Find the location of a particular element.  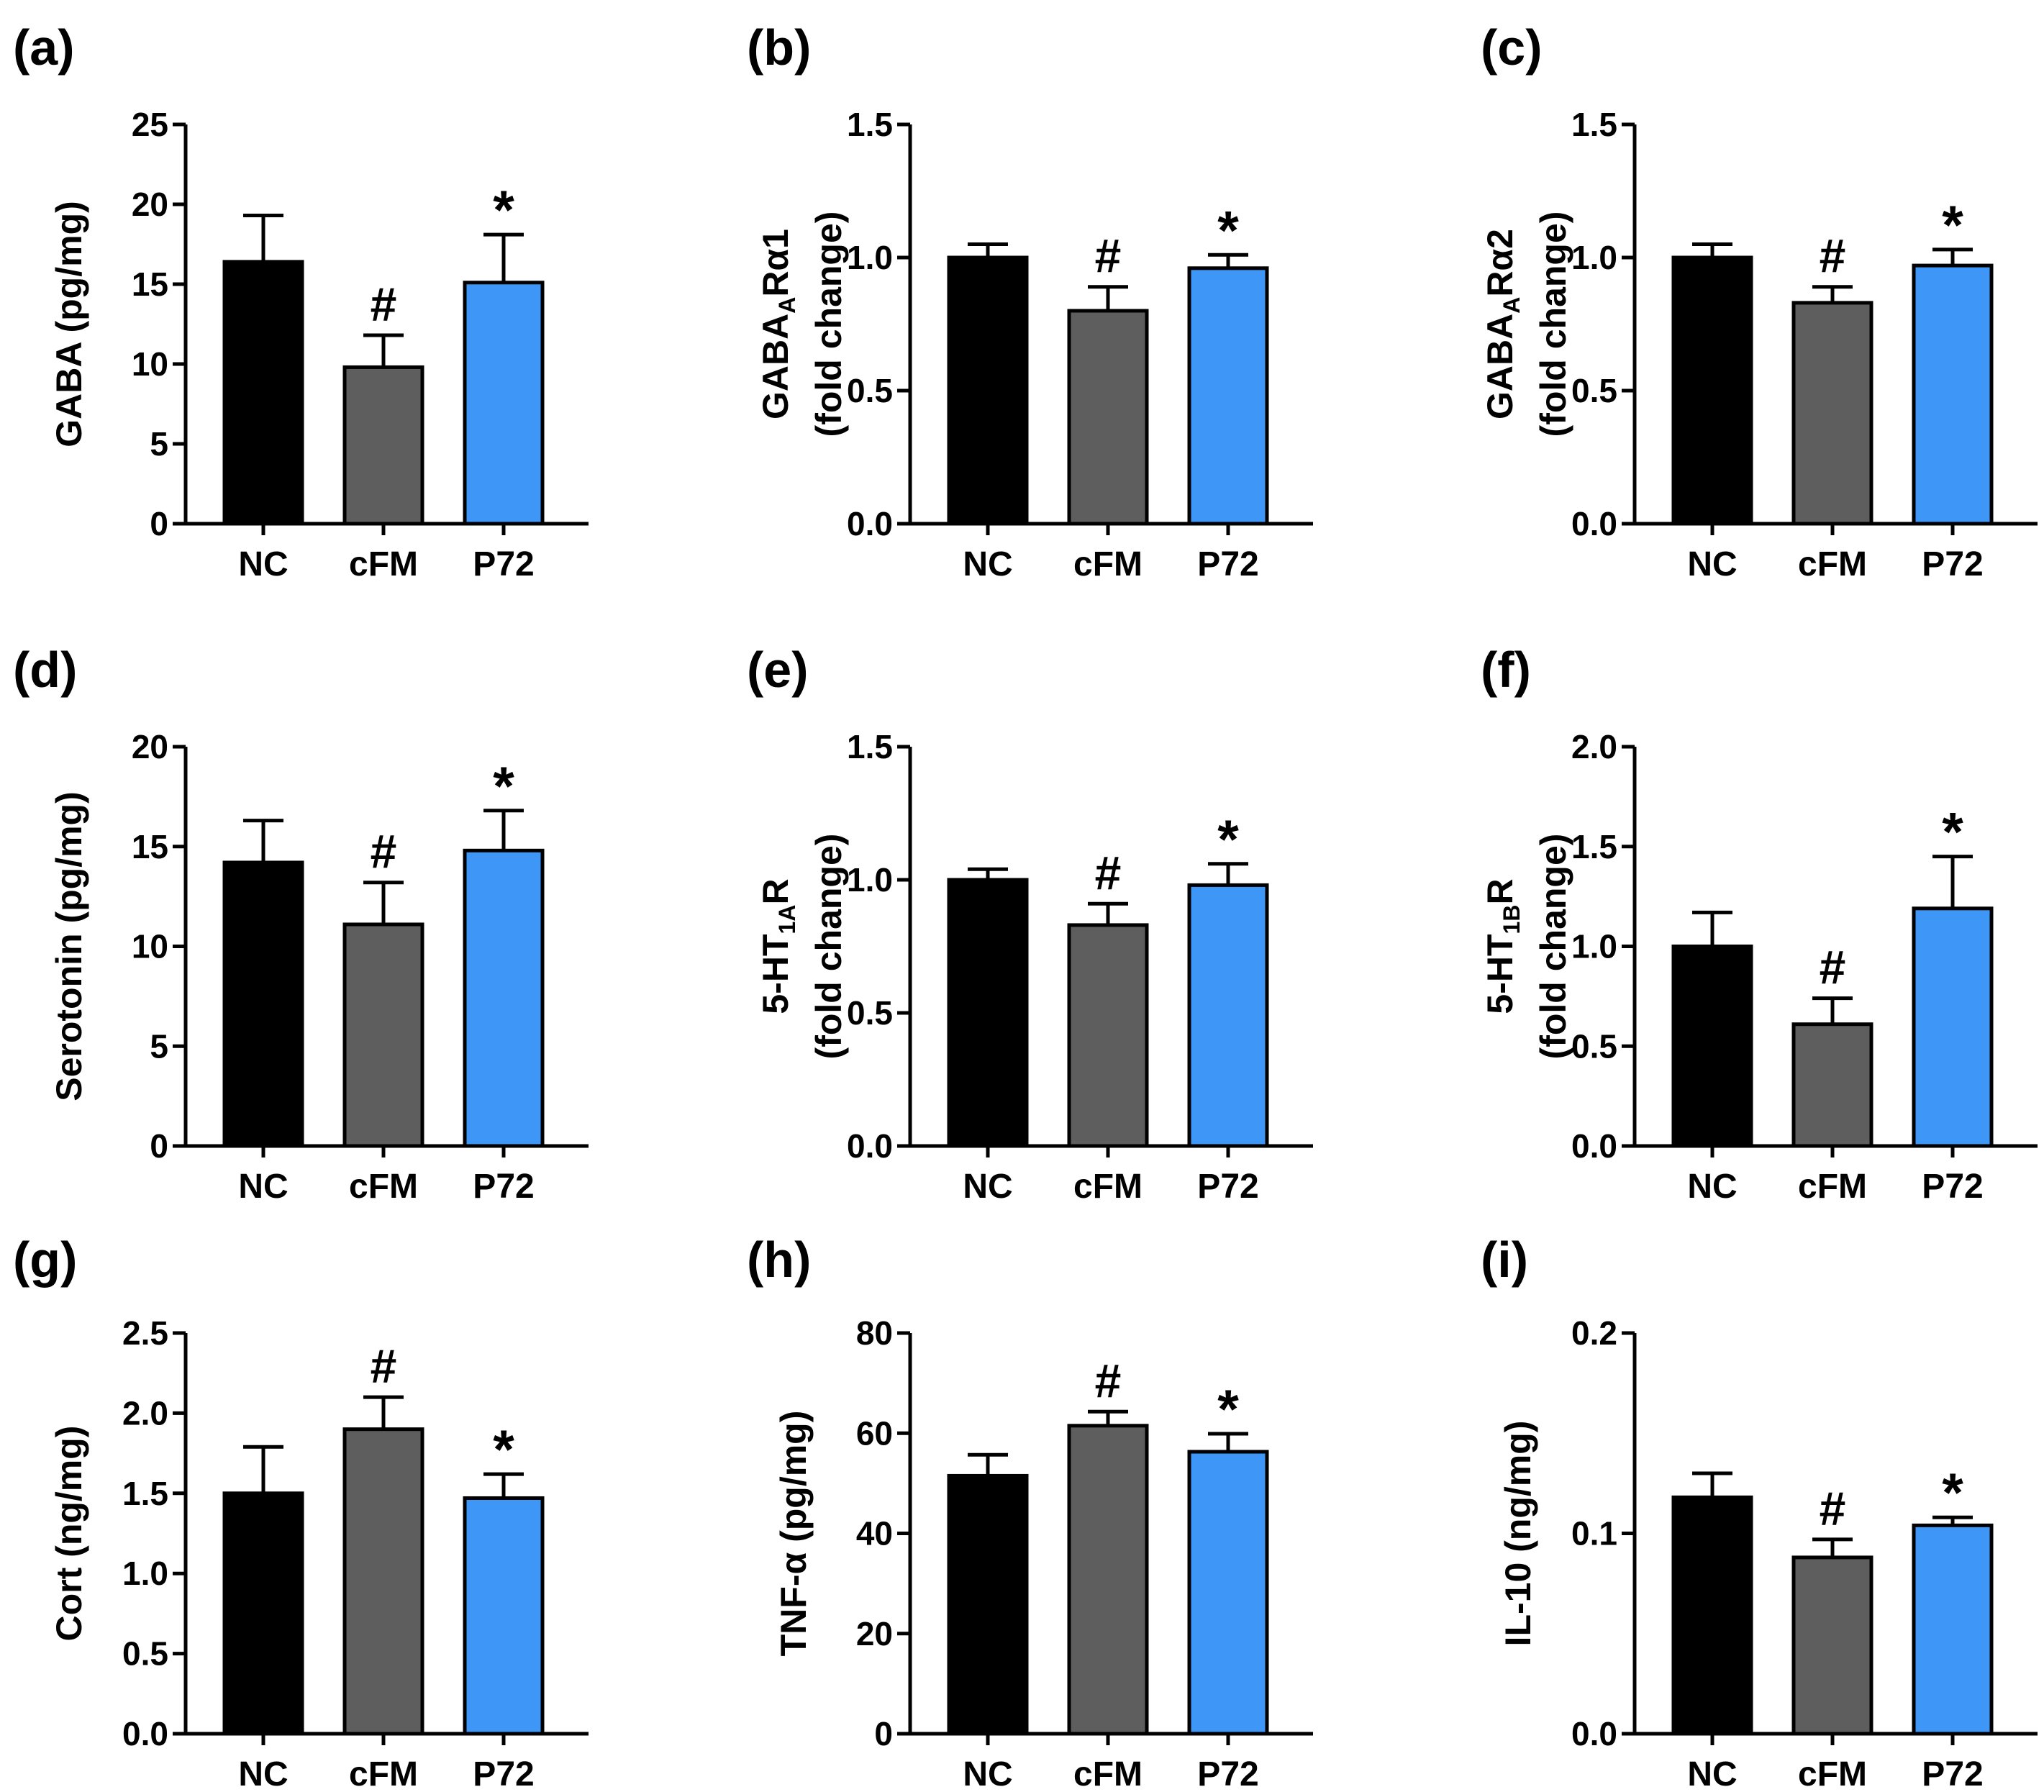

y-axis-title: Serotonin (pg/mg) is located at coordinates (69, 946).